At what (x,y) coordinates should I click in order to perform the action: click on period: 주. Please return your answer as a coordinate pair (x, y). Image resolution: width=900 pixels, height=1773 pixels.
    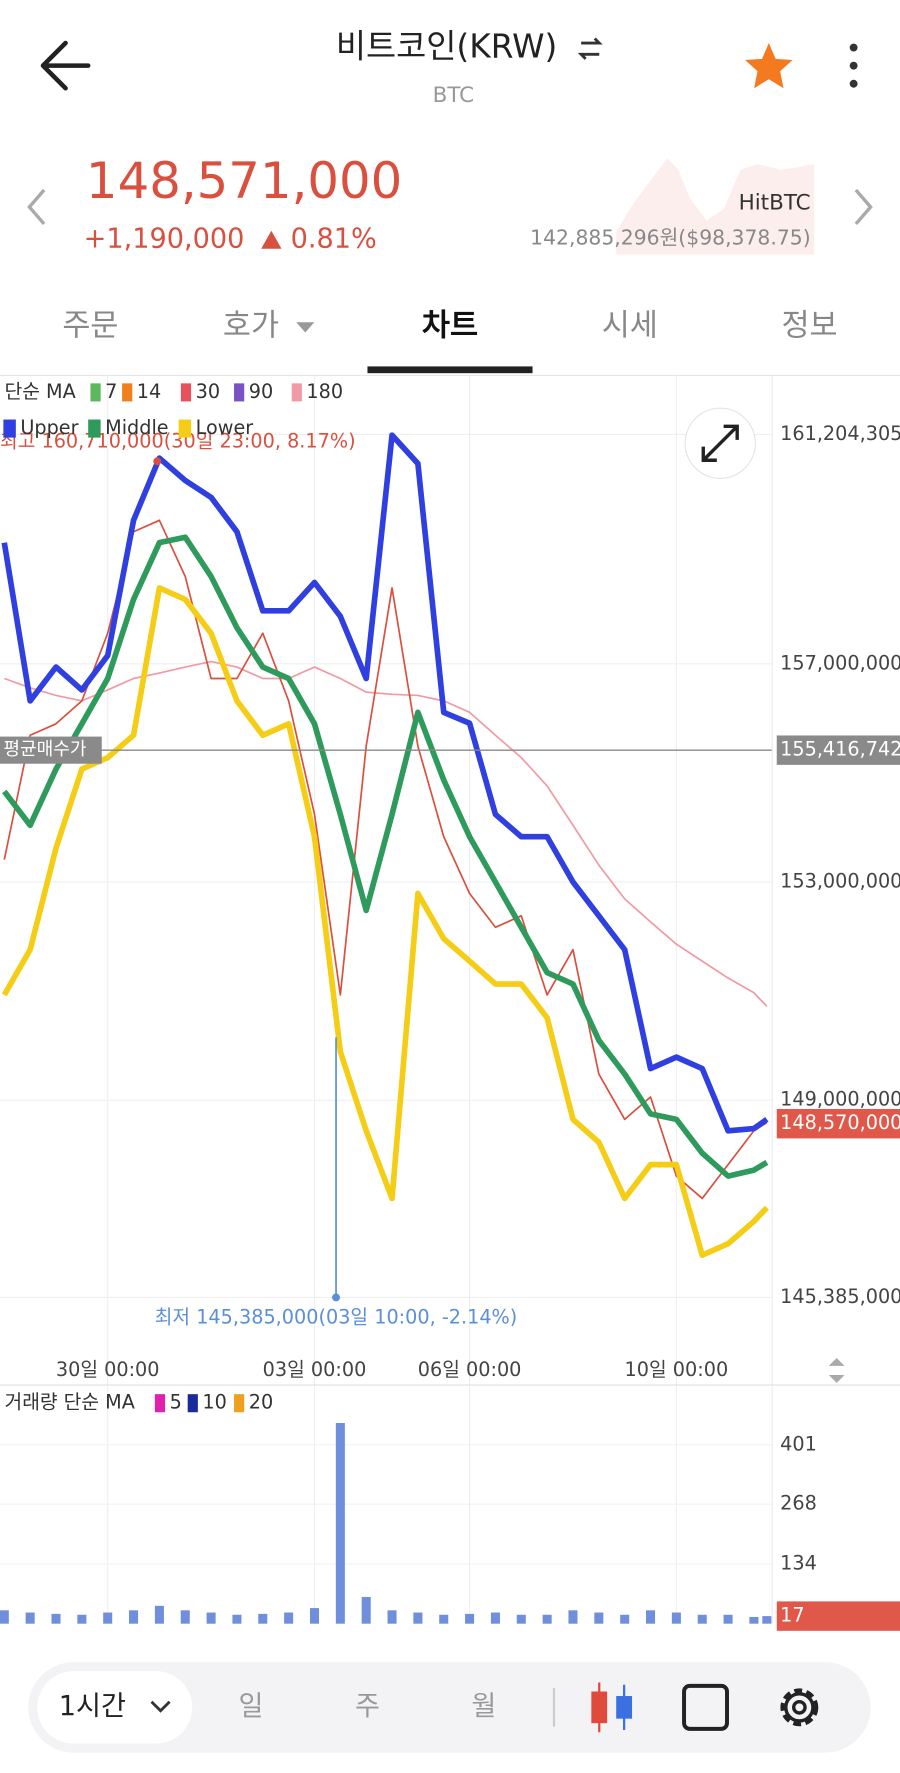
    Looking at the image, I should click on (367, 1706).